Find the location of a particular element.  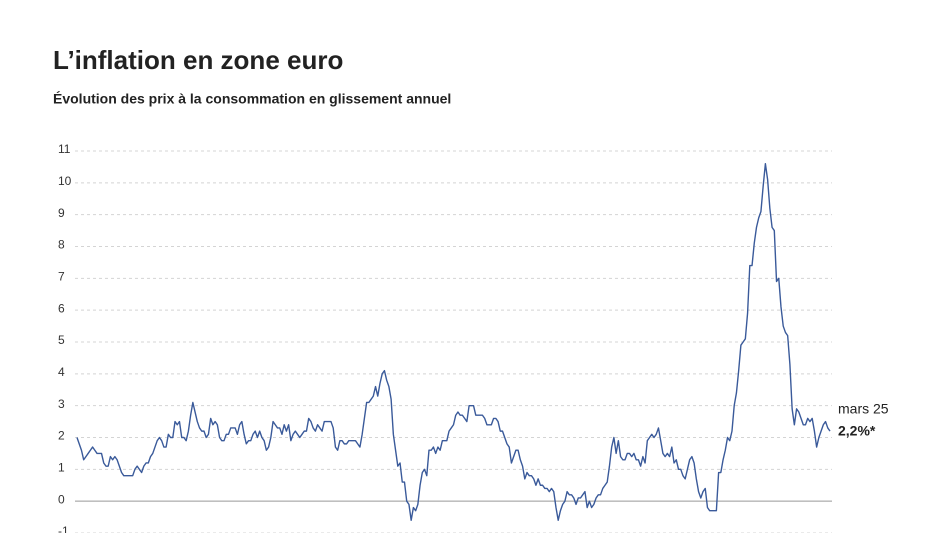

end-value-label: 2,2%* is located at coordinates (857, 431).